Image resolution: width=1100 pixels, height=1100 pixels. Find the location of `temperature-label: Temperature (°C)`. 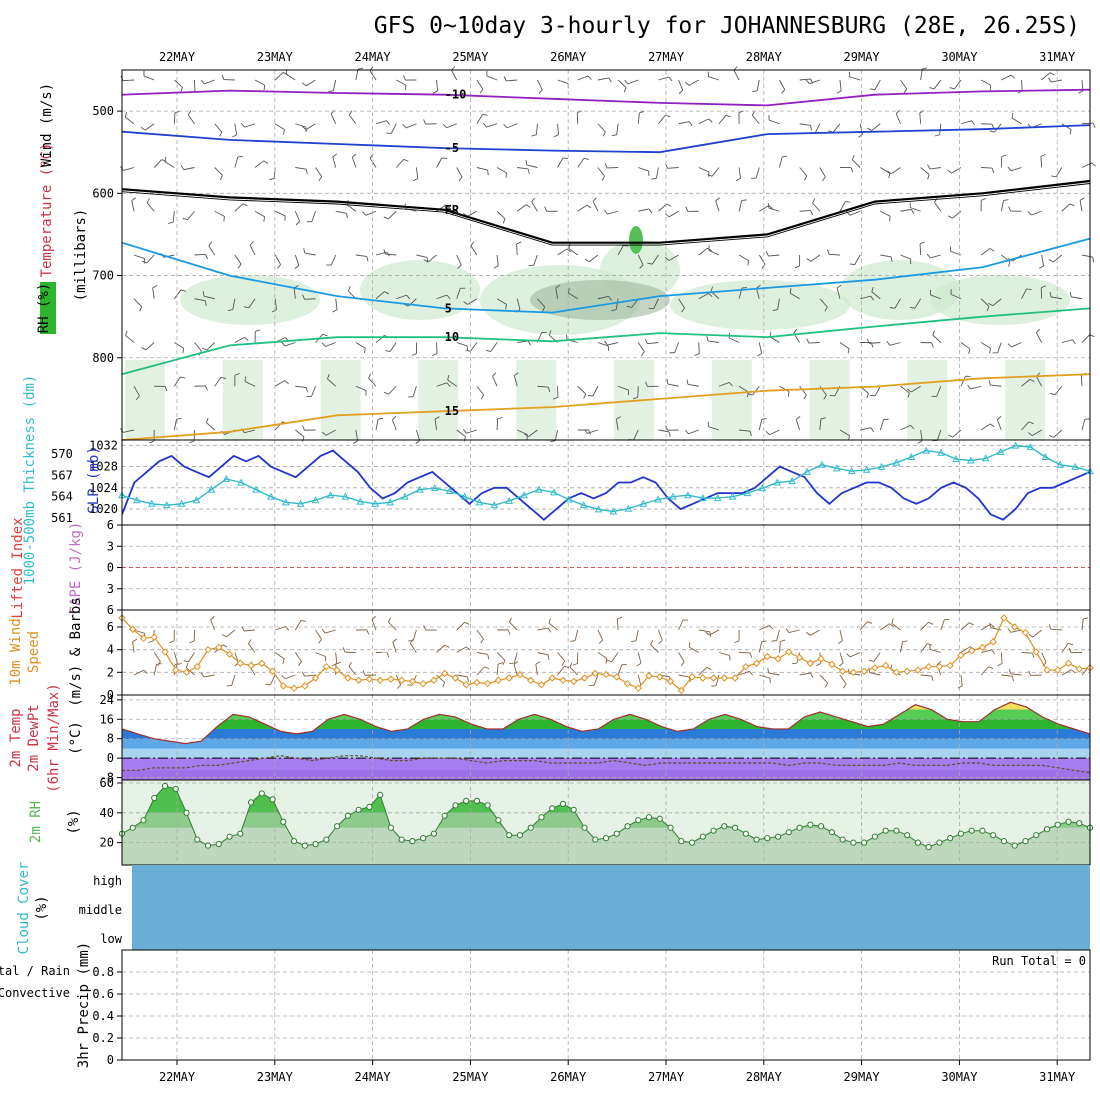

temperature-label: Temperature (°C) is located at coordinates (47, 210).